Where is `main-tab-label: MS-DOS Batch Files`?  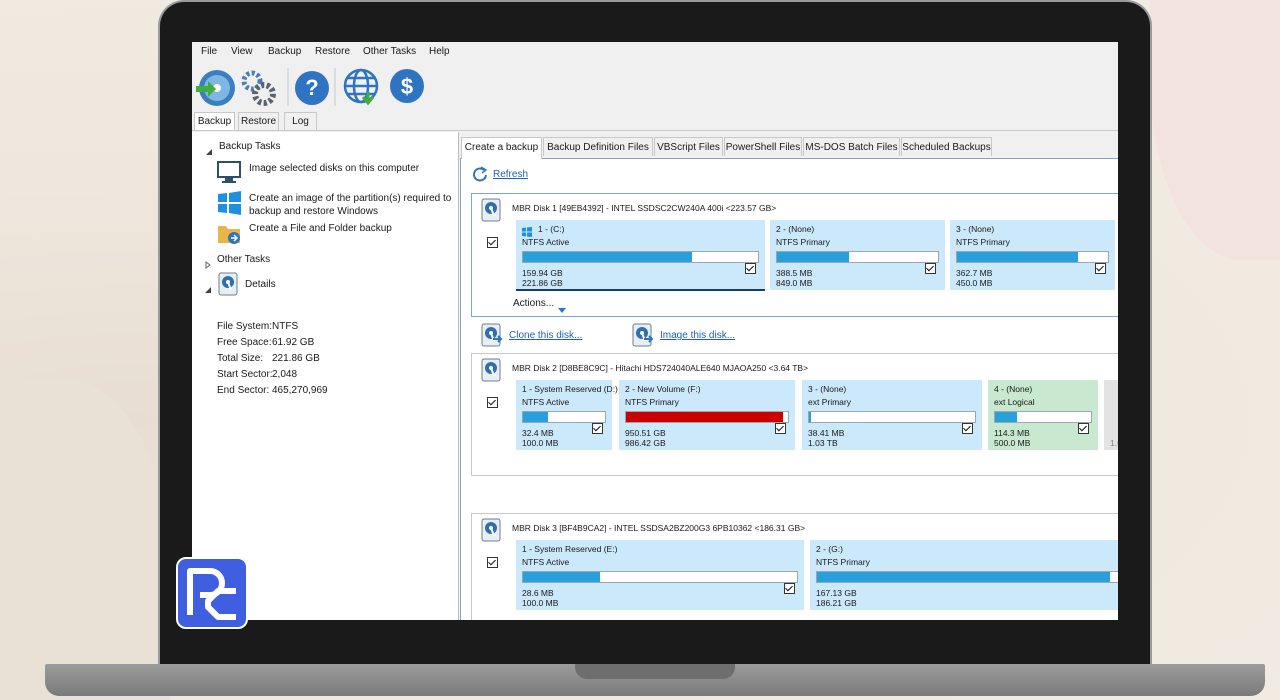 main-tab-label: MS-DOS Batch Files is located at coordinates (851, 148).